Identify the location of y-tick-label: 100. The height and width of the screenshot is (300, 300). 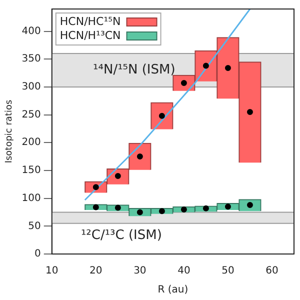
(31, 198).